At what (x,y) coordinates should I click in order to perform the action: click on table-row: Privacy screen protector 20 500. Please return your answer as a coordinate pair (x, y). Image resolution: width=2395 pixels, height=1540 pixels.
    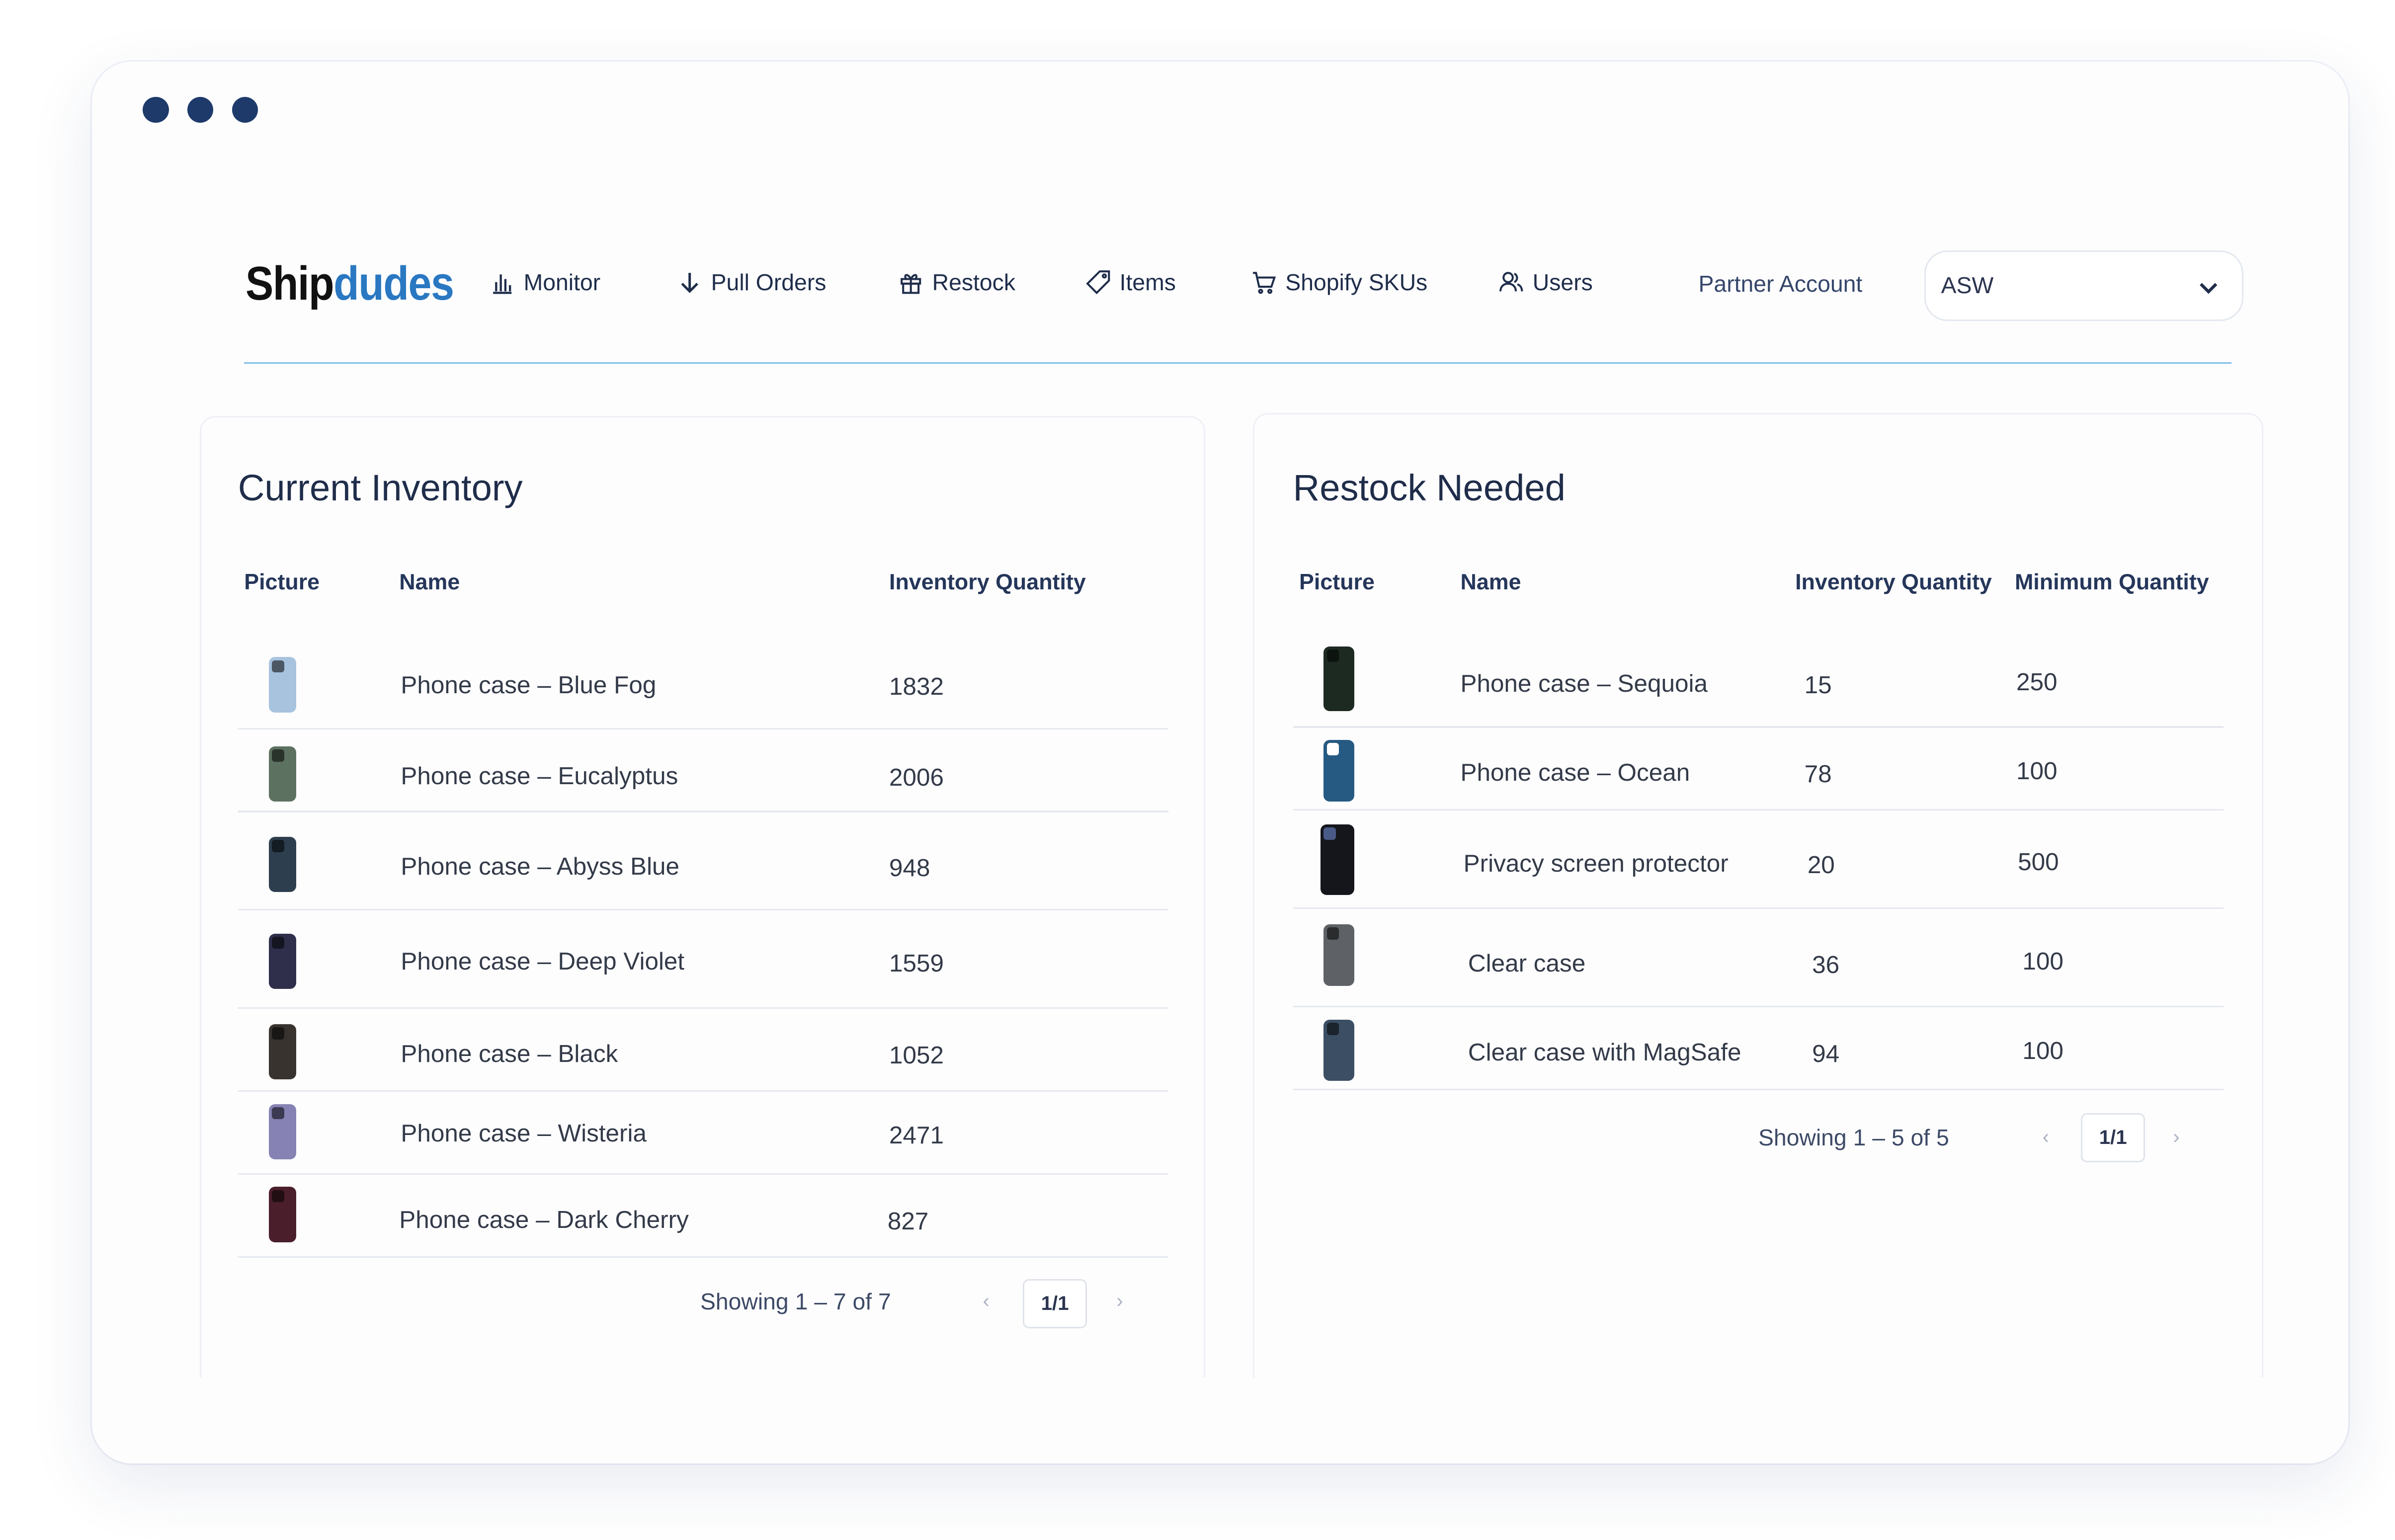
    Looking at the image, I should click on (1758, 860).